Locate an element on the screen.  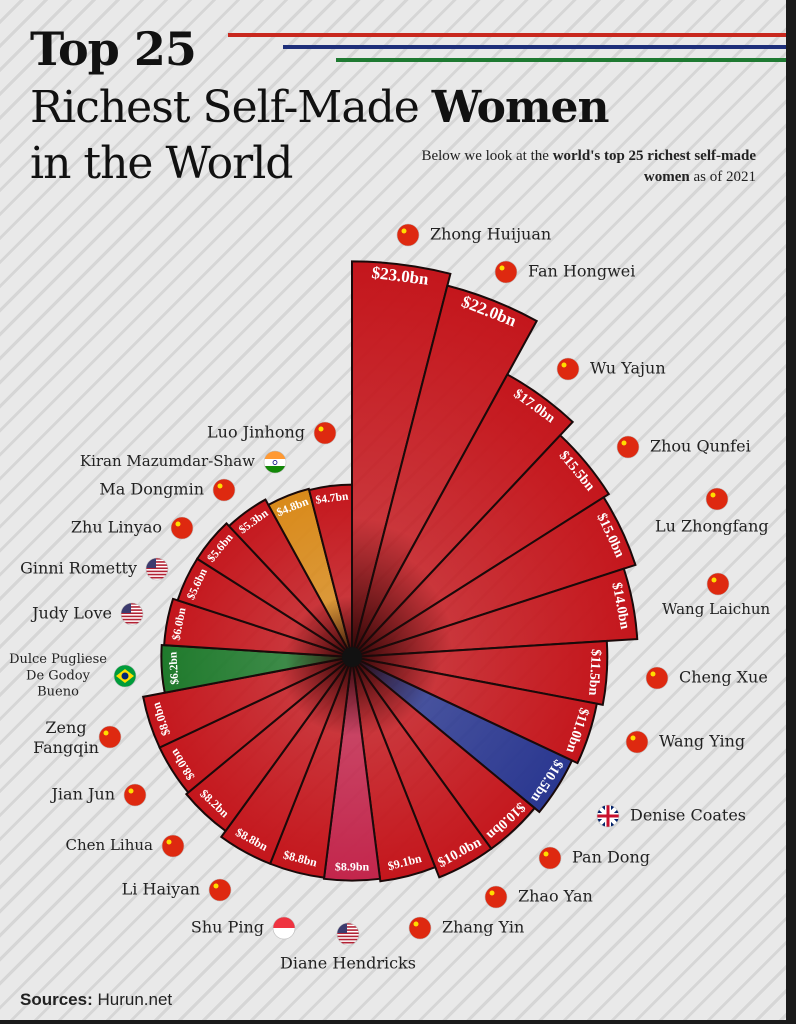
name-label: Fan Hongwei is located at coordinates (581, 271).